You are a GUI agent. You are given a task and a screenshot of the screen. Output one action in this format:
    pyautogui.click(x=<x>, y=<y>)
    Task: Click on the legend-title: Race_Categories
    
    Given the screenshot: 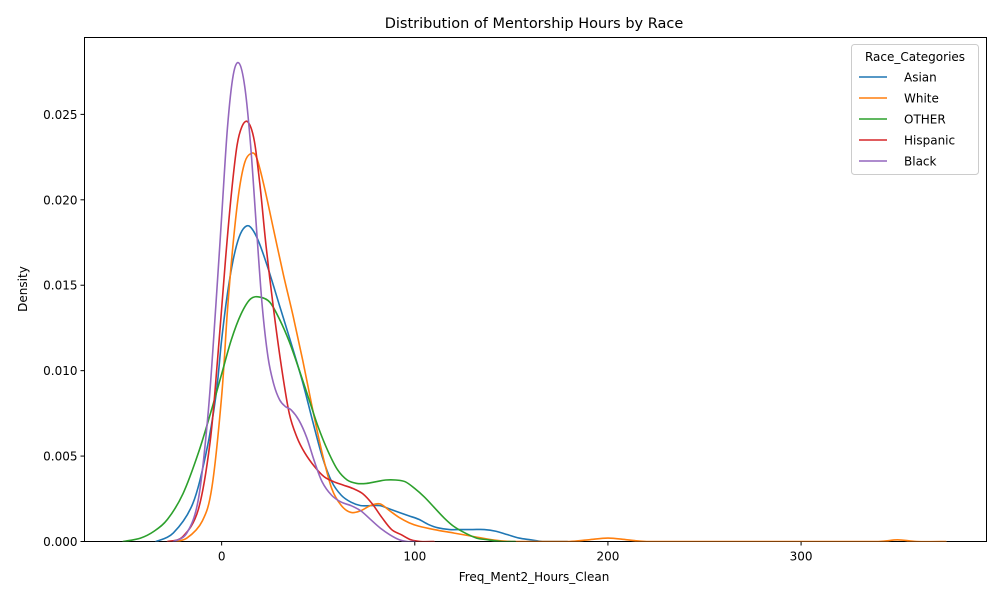 What is the action you would take?
    pyautogui.click(x=915, y=57)
    